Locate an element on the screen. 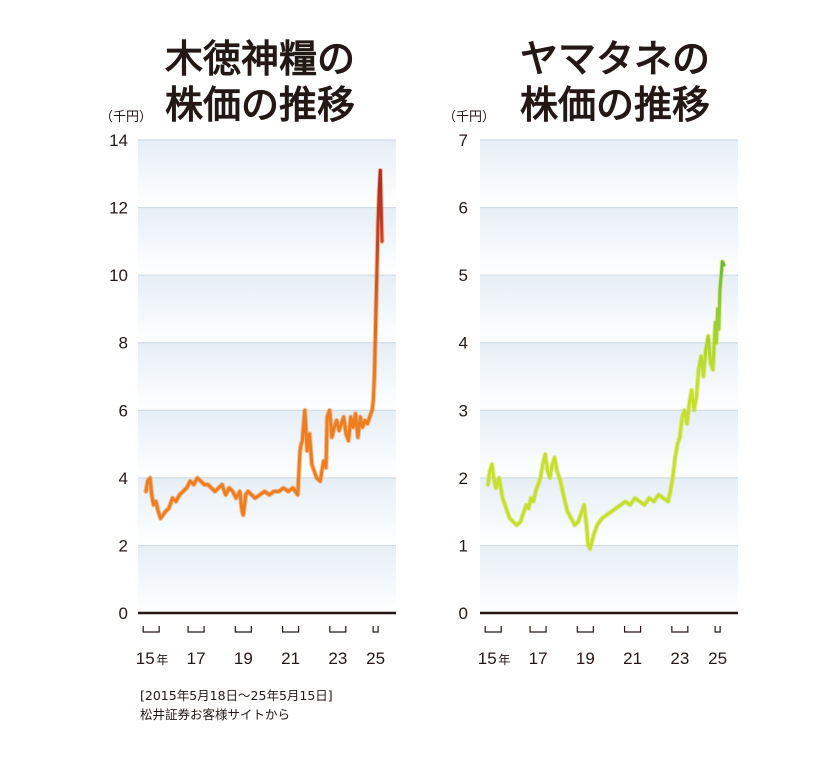 Image resolution: width=840 pixels, height=758 pixels. y-tick-label: 8 is located at coordinates (123, 343).